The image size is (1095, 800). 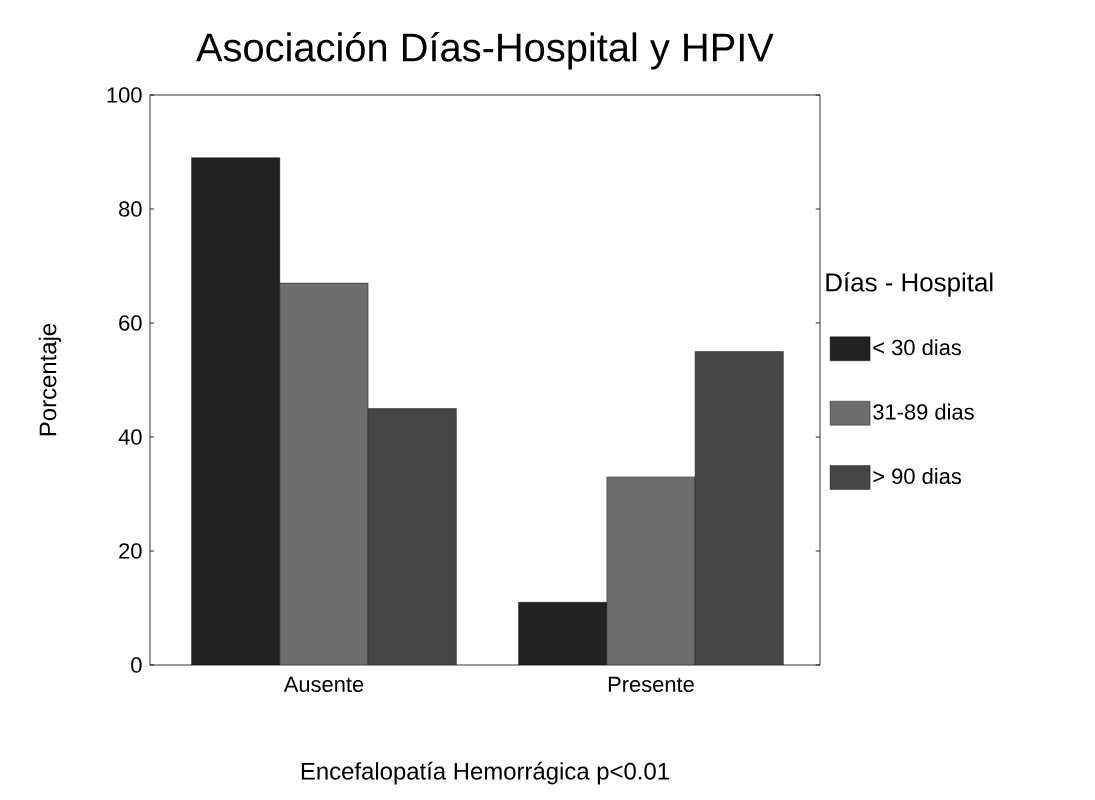 I want to click on legend-label: 31-89 dias, so click(x=923, y=411).